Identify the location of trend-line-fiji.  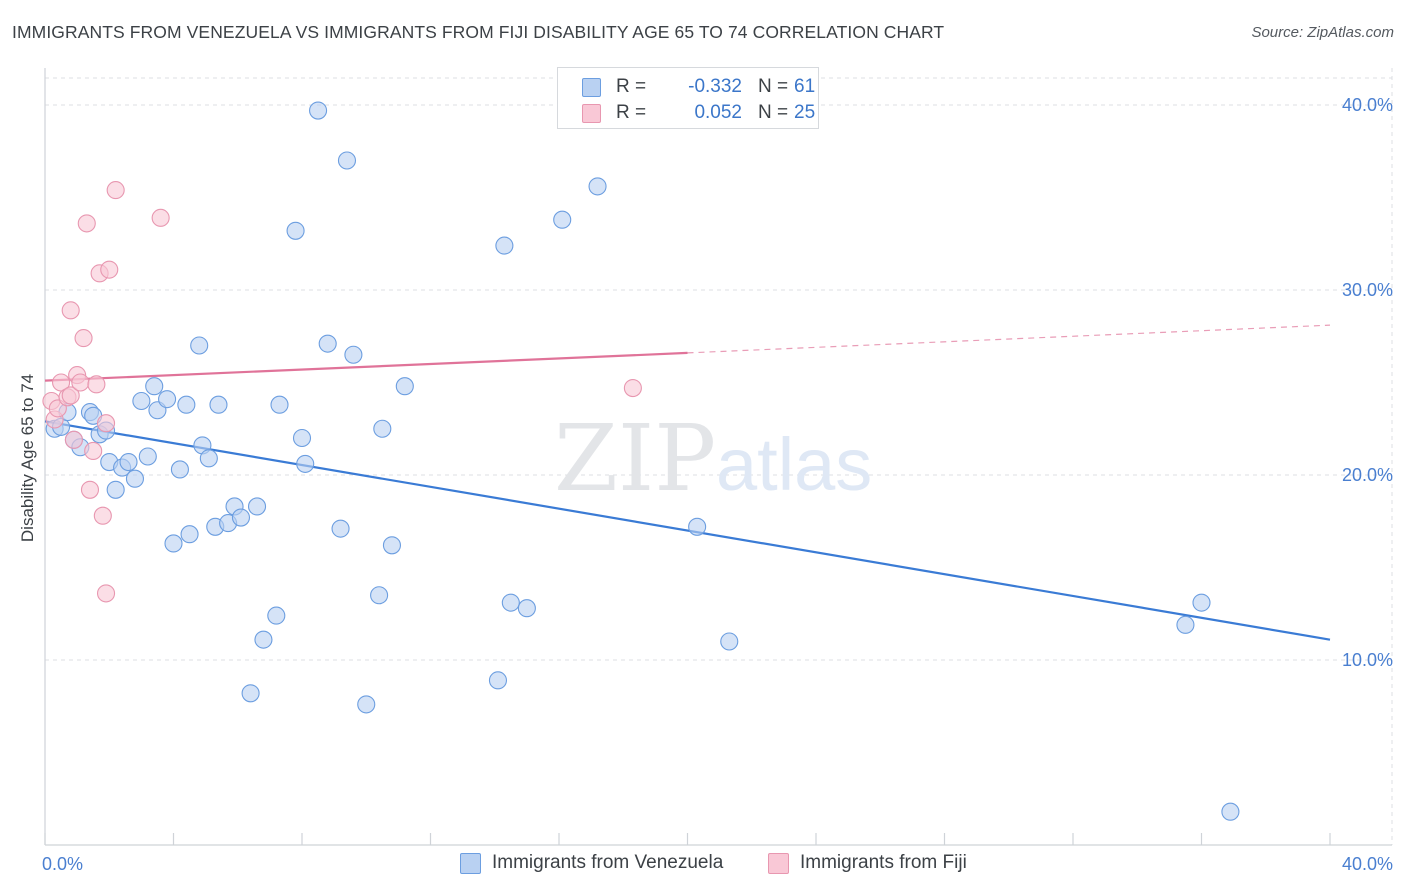
(366, 366).